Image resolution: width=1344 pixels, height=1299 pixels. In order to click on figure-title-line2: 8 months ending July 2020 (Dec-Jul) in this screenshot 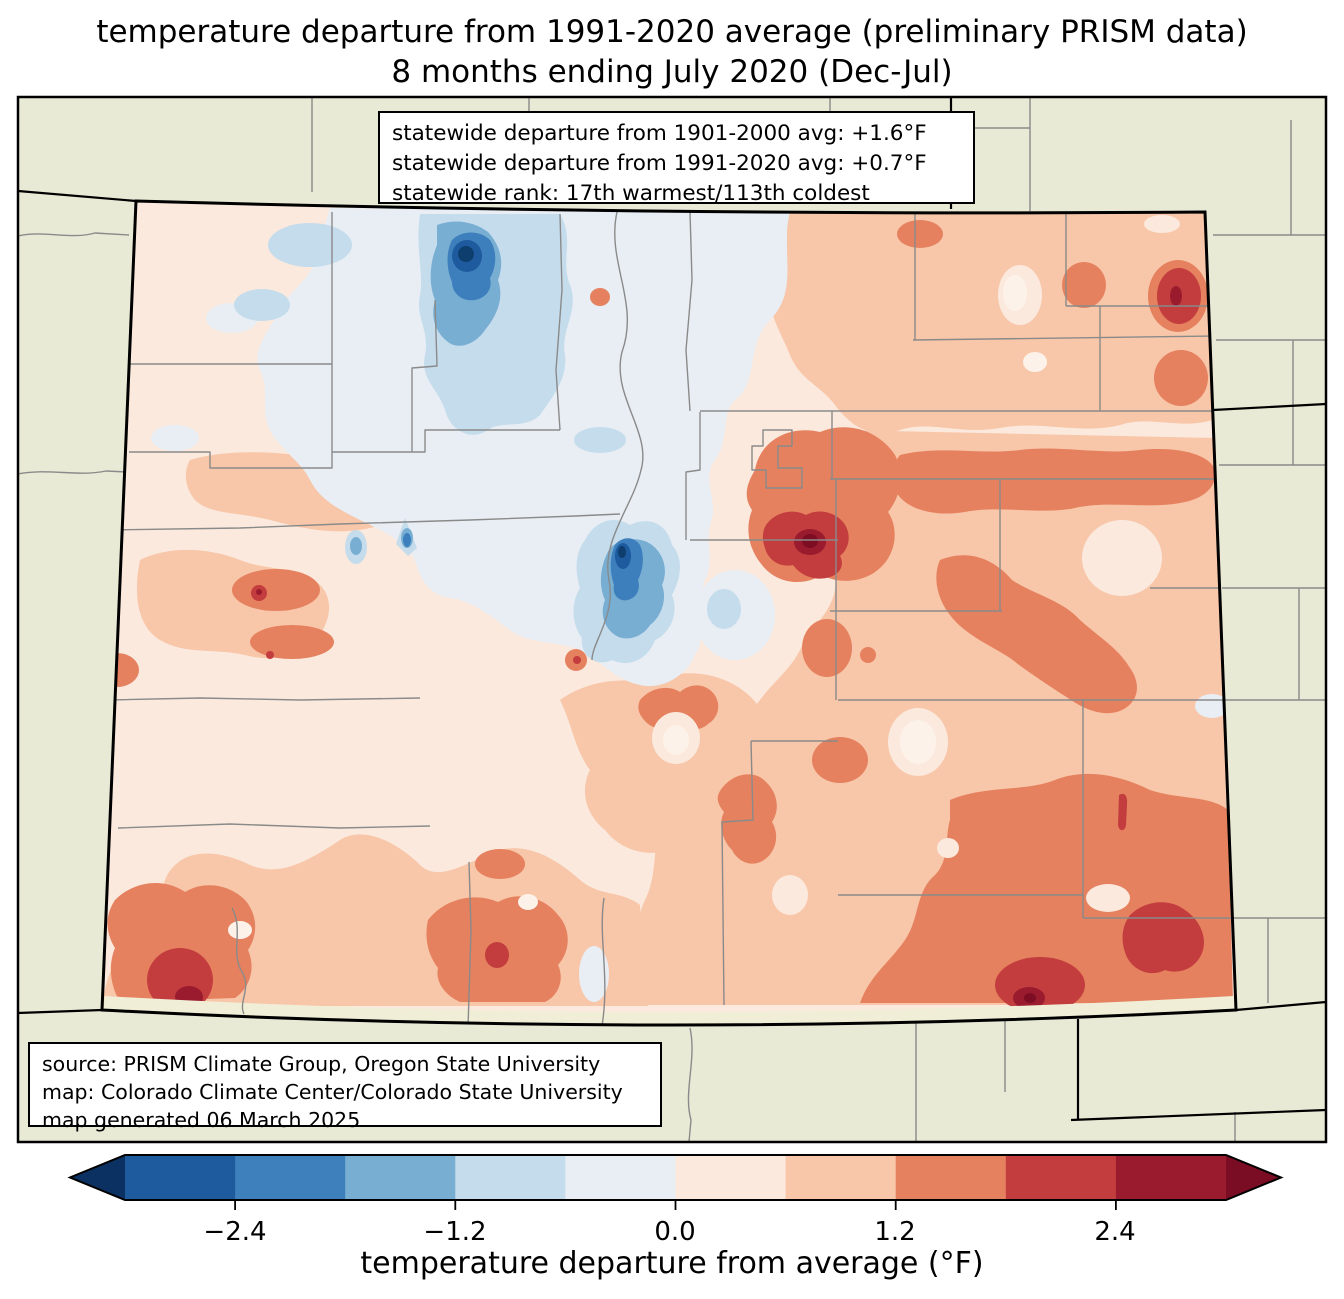, I will do `click(672, 72)`.